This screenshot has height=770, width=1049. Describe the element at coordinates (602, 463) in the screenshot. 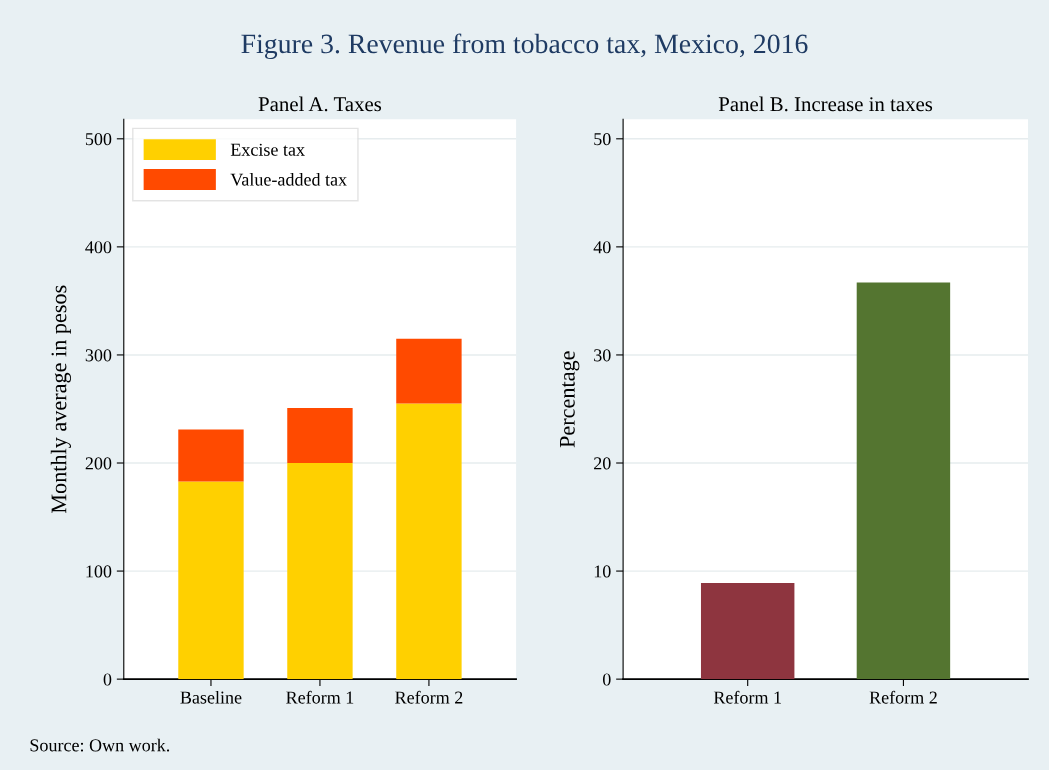

I see `y-tick-label: 20` at that location.